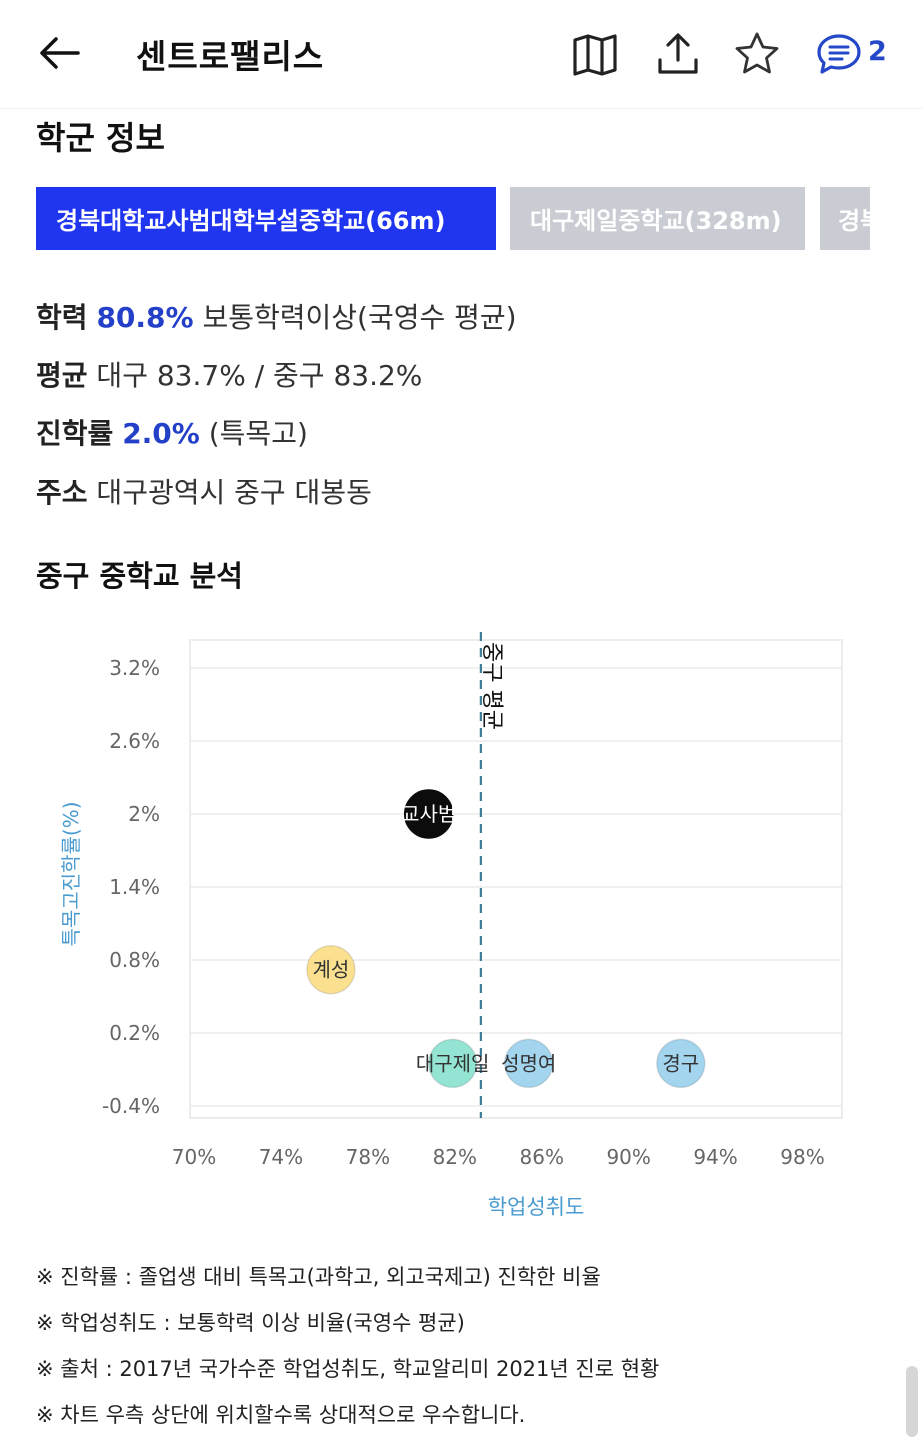 This screenshot has height=1437, width=923. Describe the element at coordinates (144, 814) in the screenshot. I see `y-tick-label: 2%` at that location.